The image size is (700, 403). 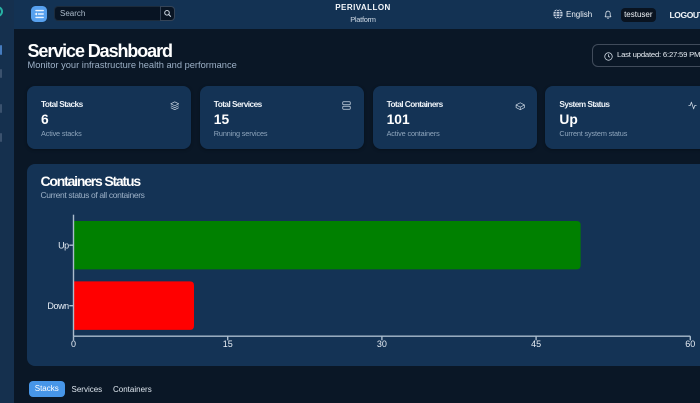 I want to click on svg-text: 45, so click(x=536, y=344).